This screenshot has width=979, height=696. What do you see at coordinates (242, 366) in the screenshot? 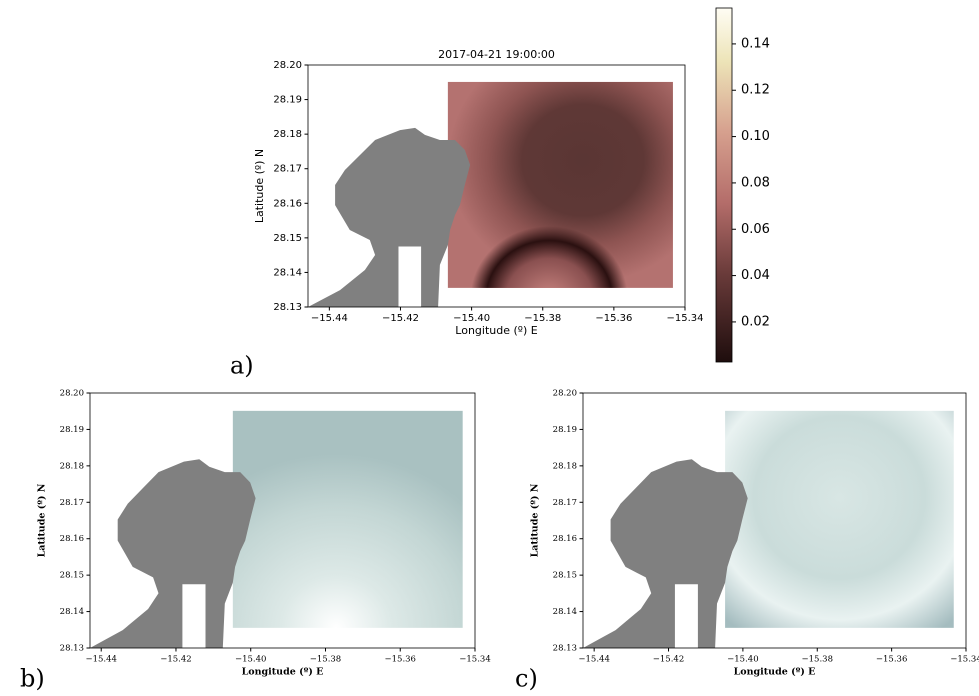
I see `panel-label: a)` at bounding box center [242, 366].